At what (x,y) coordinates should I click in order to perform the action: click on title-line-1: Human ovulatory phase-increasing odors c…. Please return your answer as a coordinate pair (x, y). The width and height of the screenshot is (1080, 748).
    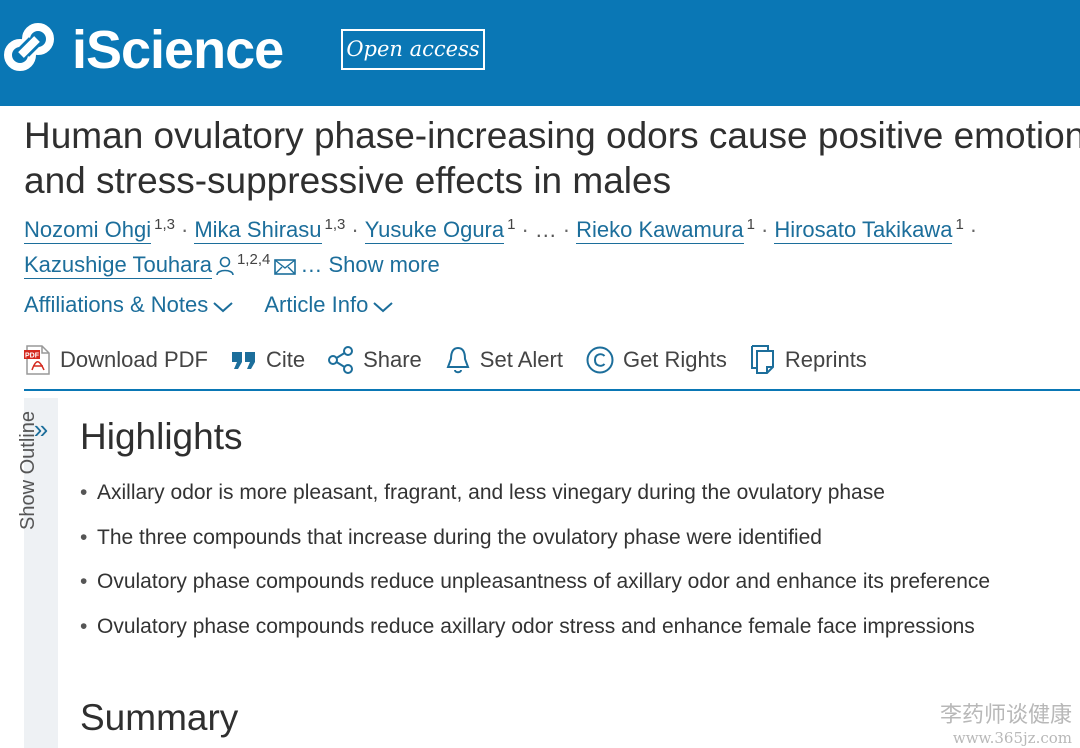
    Looking at the image, I should click on (552, 135).